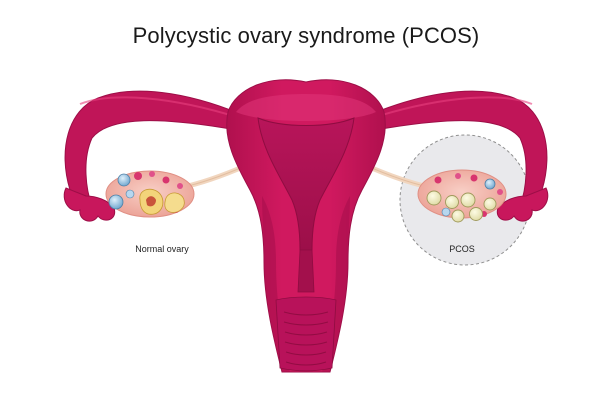 This screenshot has width=612, height=408. I want to click on page-title: Polycystic ovary syndrome (PCOS), so click(306, 35).